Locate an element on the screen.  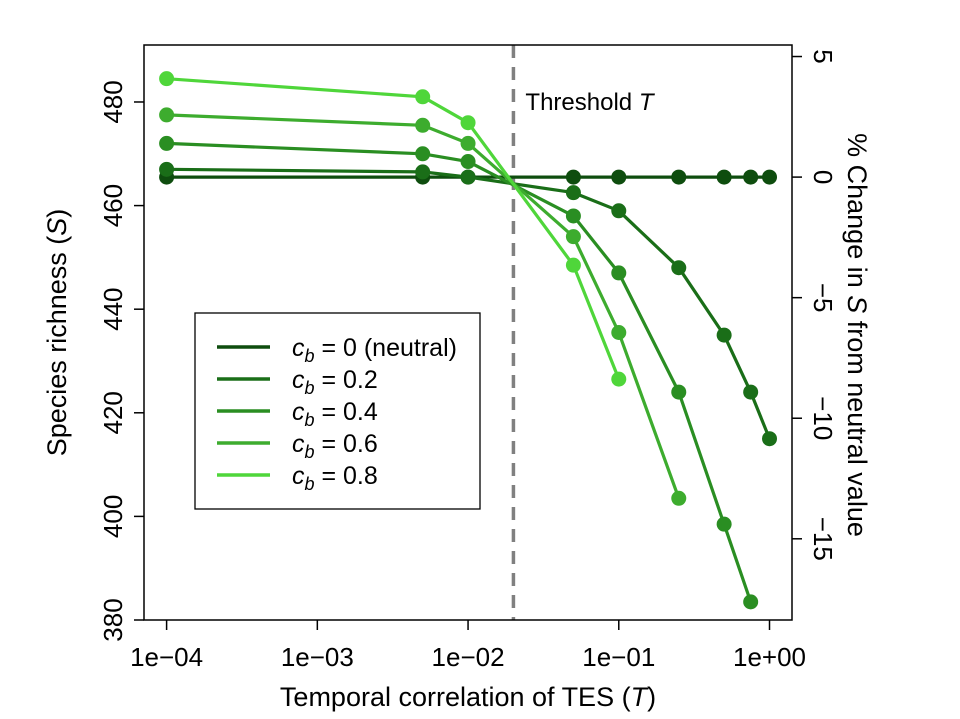
x-axis: 1e−04 1e−03 1e−02 1e−01 1e+00 is located at coordinates (468, 646).